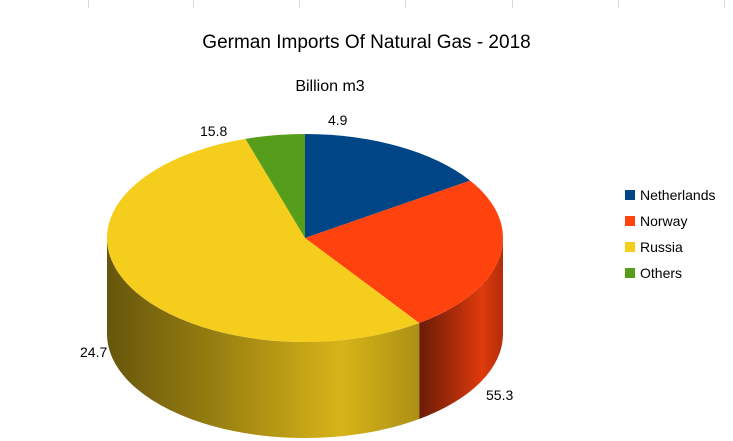 The width and height of the screenshot is (733, 441). What do you see at coordinates (661, 247) in the screenshot?
I see `legend-label-russia: Russia` at bounding box center [661, 247].